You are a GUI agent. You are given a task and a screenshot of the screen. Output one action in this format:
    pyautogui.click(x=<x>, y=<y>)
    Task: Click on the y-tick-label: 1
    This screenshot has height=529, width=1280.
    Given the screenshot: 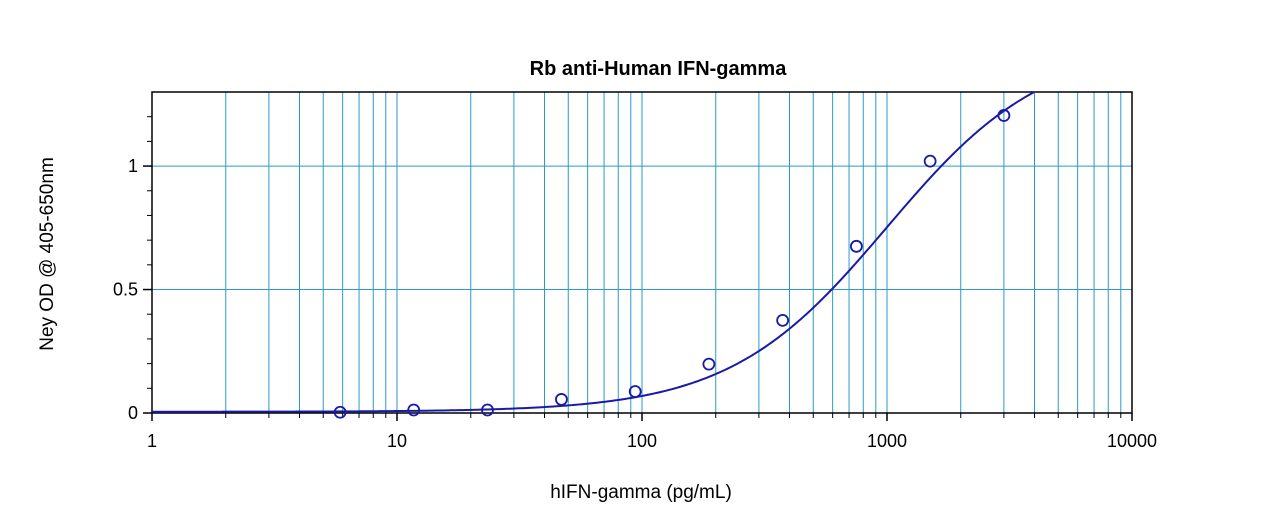 What is the action you would take?
    pyautogui.click(x=133, y=166)
    